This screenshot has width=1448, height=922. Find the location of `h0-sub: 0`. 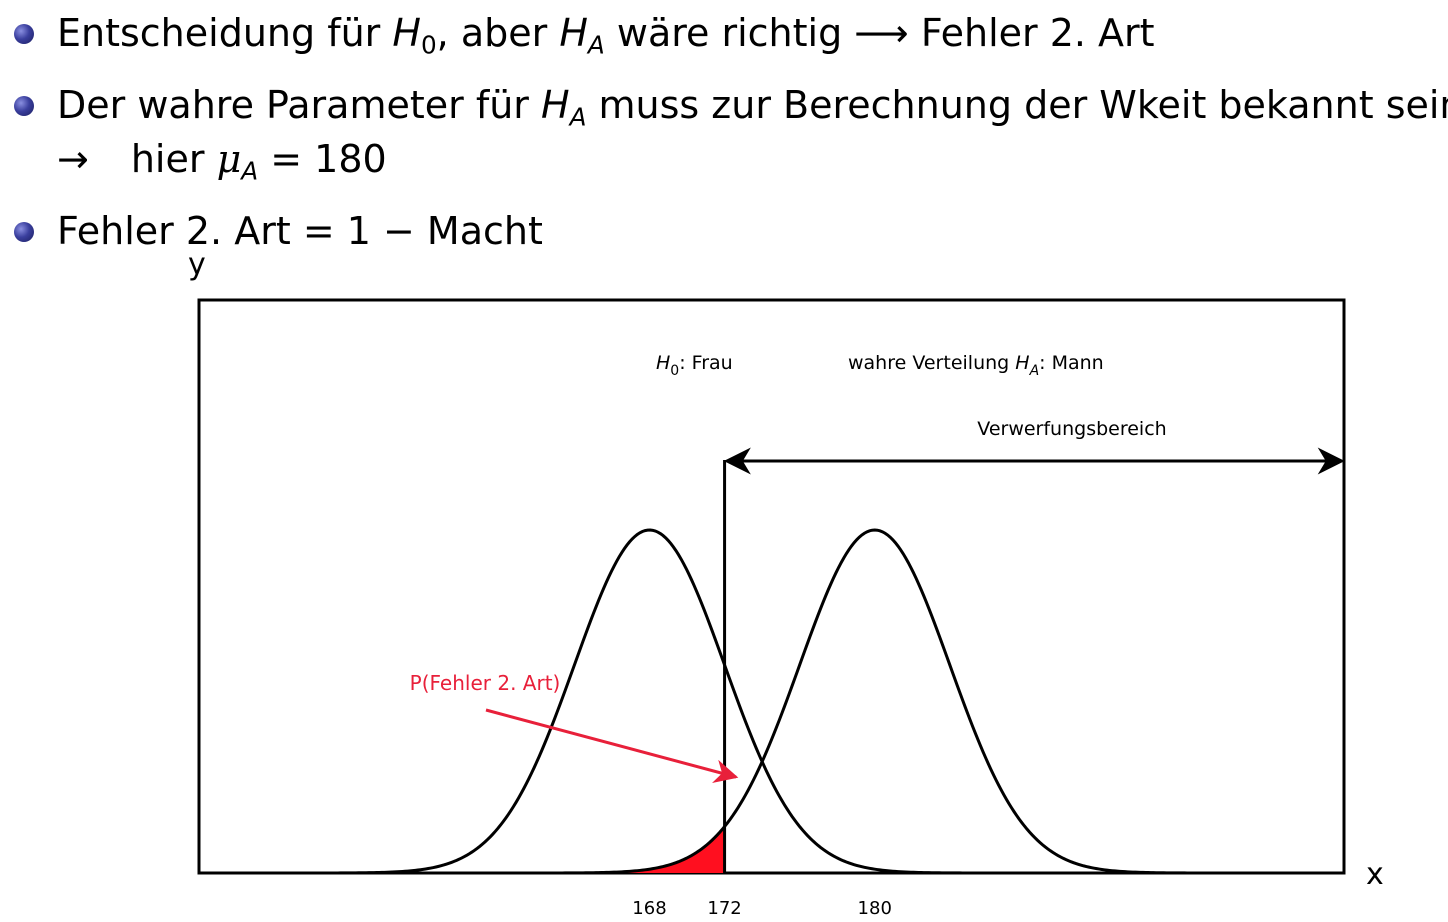

h0-sub: 0 is located at coordinates (428, 45).